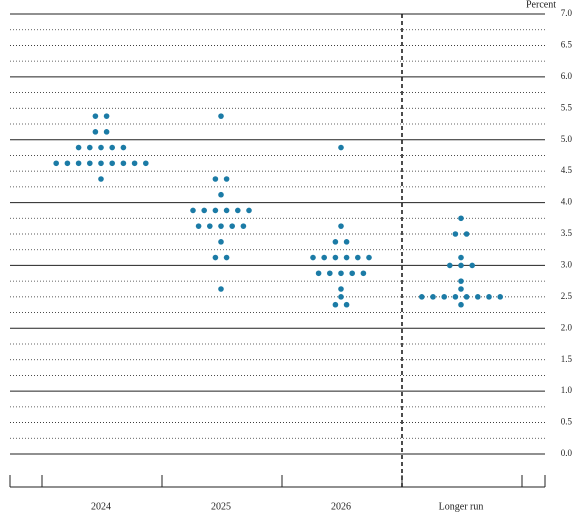 The image size is (582, 524). What do you see at coordinates (567, 327) in the screenshot?
I see `y-tick-label: 2.0` at bounding box center [567, 327].